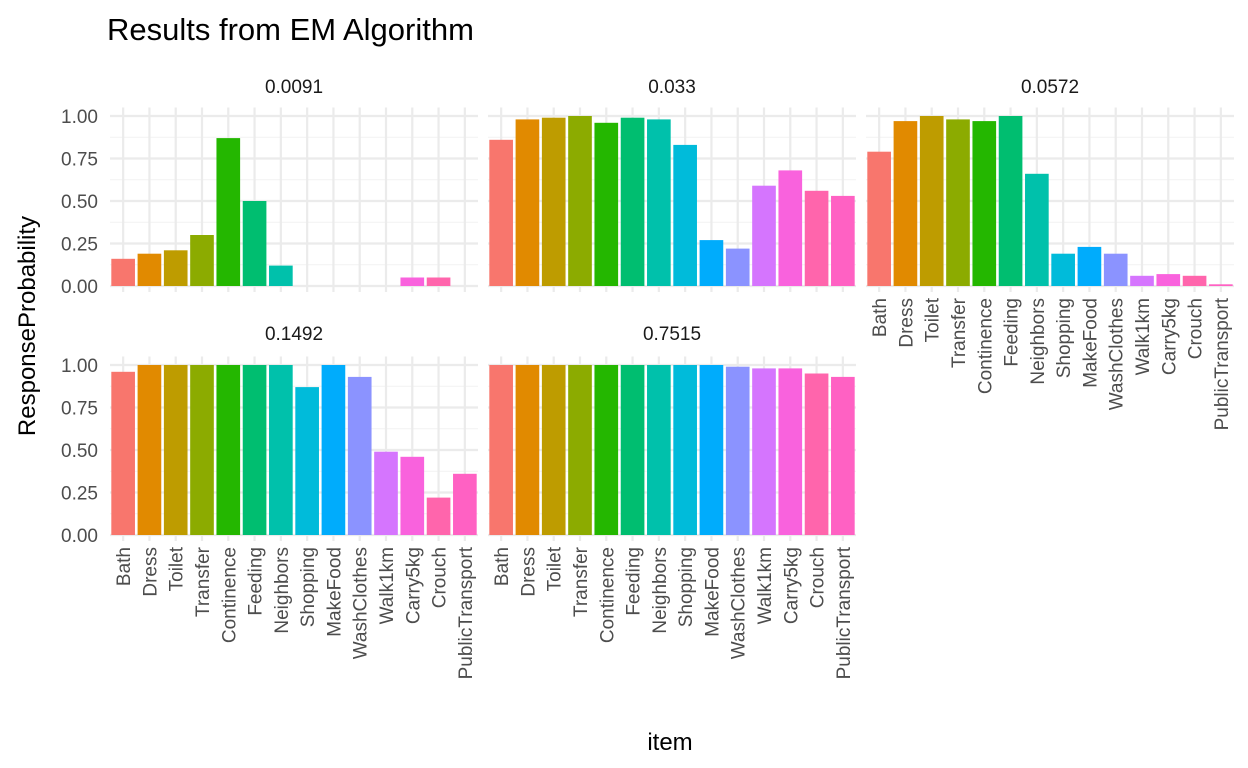 The width and height of the screenshot is (1248, 768). Describe the element at coordinates (669, 742) in the screenshot. I see `x-axis-title: item` at that location.